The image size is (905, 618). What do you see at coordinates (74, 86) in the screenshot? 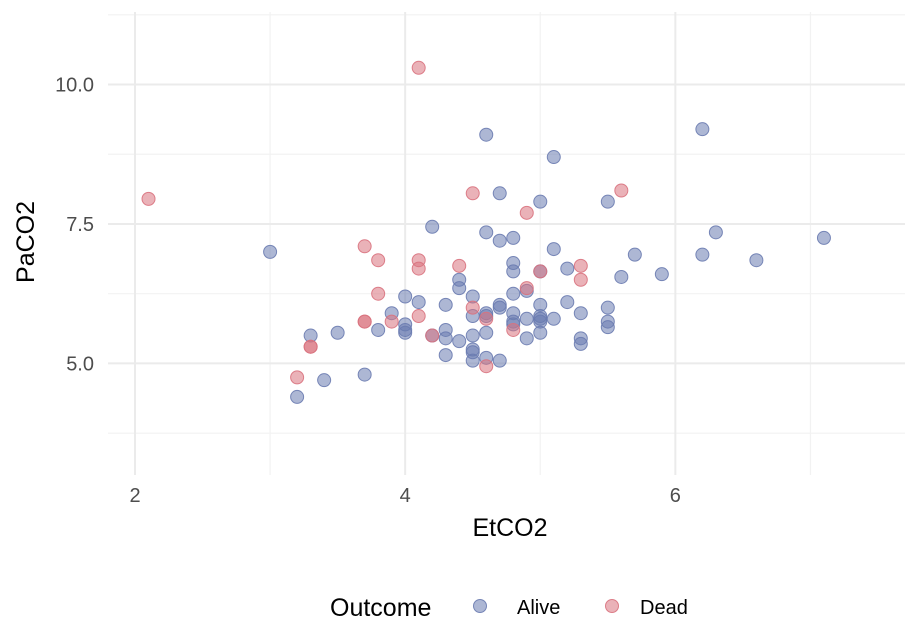
I see `y-tick-label: 10.0` at bounding box center [74, 86].